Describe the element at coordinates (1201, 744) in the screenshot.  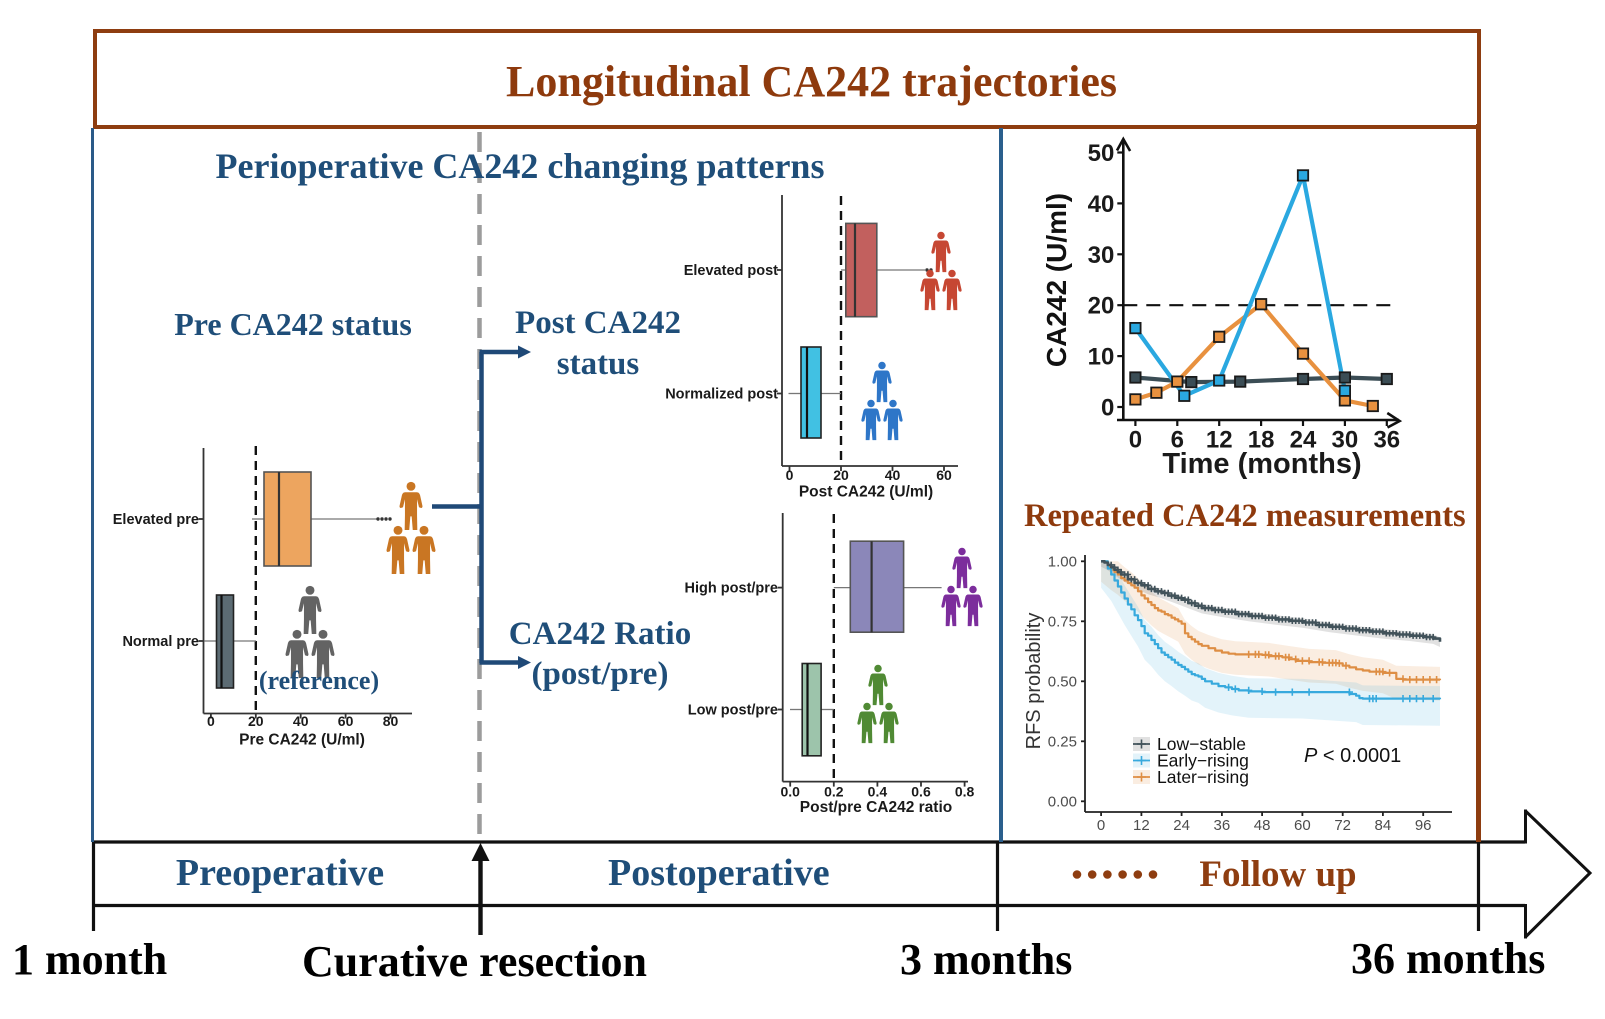
I see `svg-text: Low−stable` at that location.